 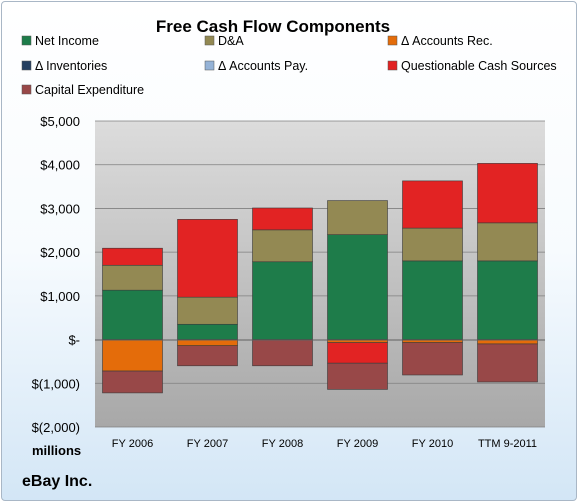 I want to click on y-tick-label: $(1,000), so click(x=56, y=383).